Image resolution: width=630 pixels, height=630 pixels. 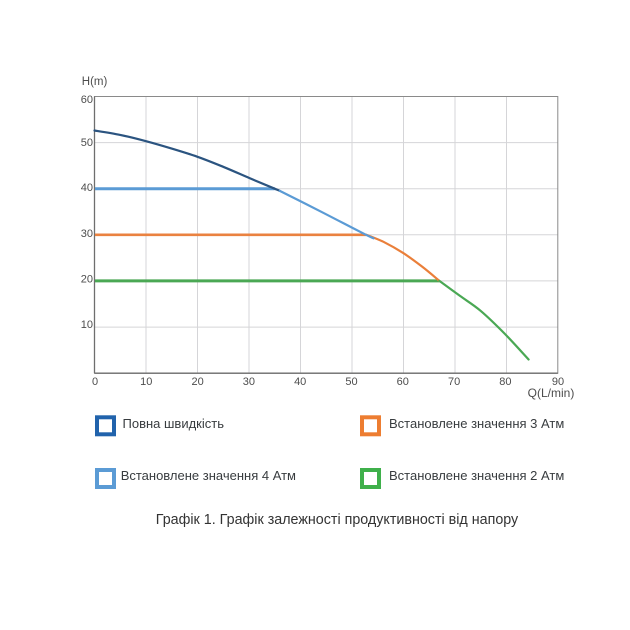 What do you see at coordinates (208, 475) in the screenshot?
I see `svg-text: Встановлене значення 4 Атм` at bounding box center [208, 475].